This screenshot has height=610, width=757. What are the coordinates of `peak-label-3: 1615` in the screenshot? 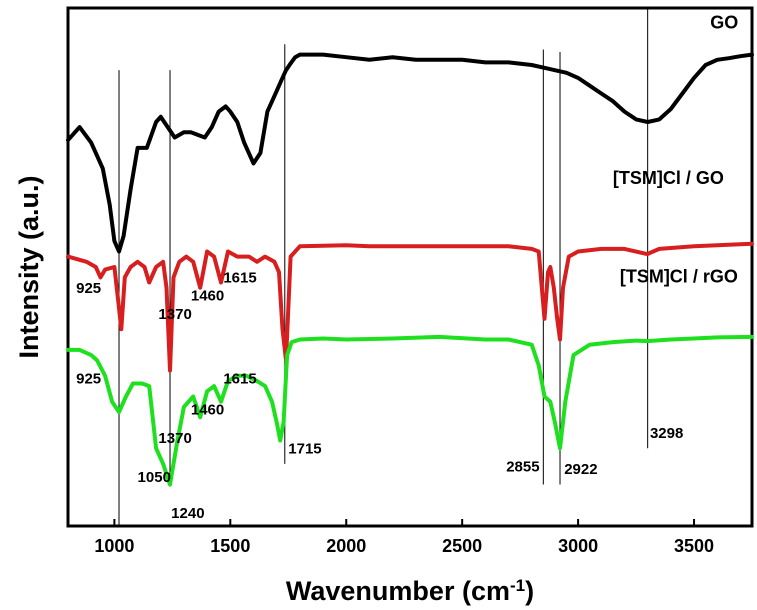 It's located at (239, 278).